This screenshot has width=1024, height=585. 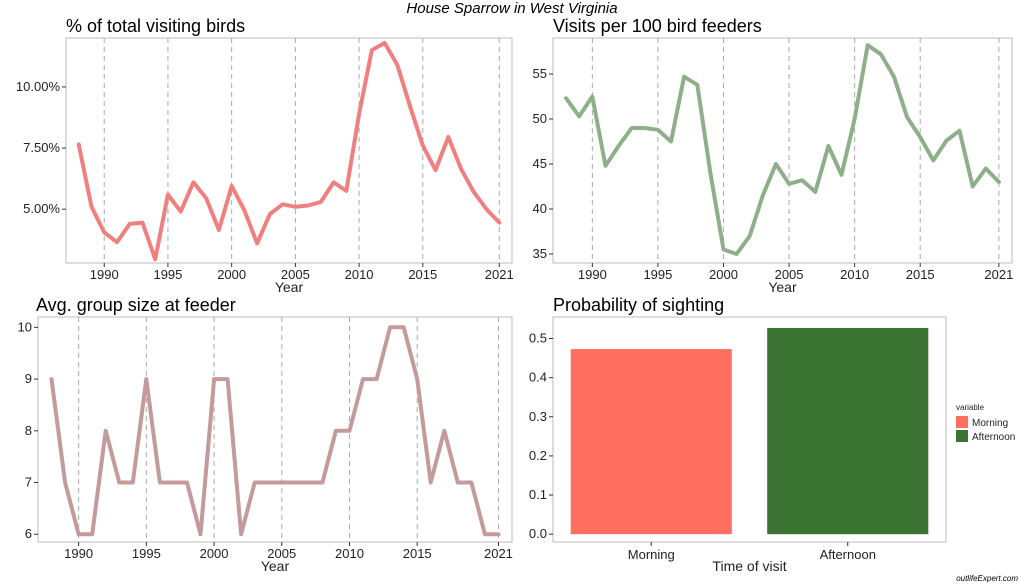 What do you see at coordinates (993, 437) in the screenshot?
I see `legend-label: Afternoon` at bounding box center [993, 437].